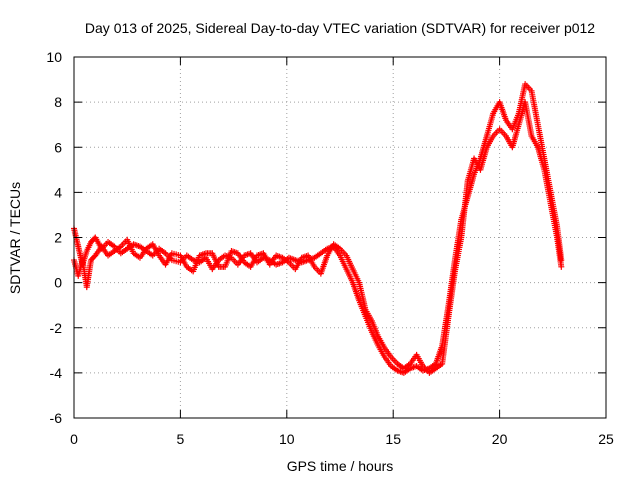 This screenshot has width=640, height=480. Describe the element at coordinates (58, 147) in the screenshot. I see `y-tick-label: 6` at that location.